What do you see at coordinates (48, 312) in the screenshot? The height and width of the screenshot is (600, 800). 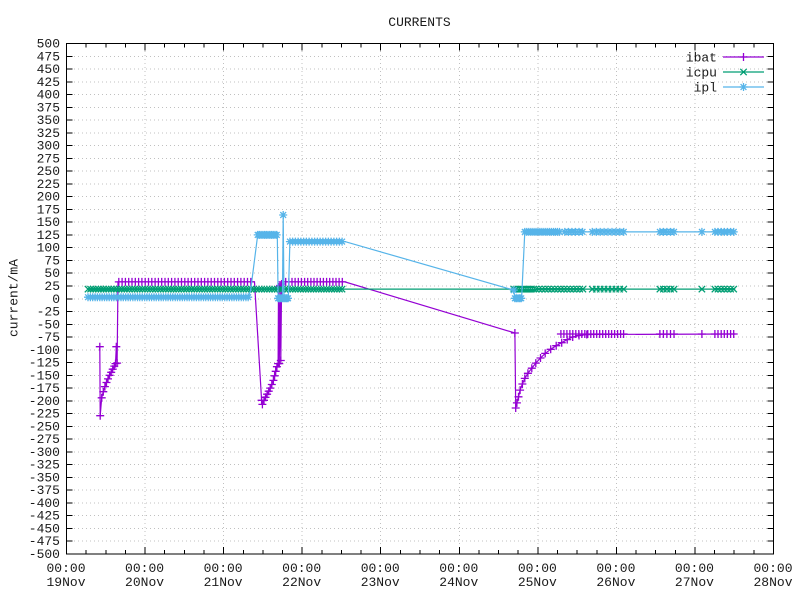 I see `svg-text: -25` at bounding box center [48, 312].